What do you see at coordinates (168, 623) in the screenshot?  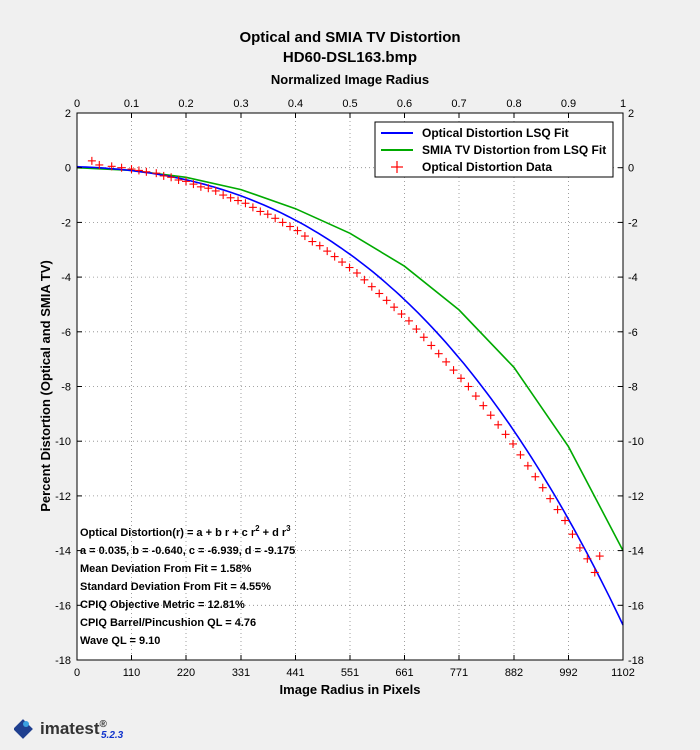 I see `annotation-line-6: CPIQ Barrel/Pincushion QL = 4.76` at bounding box center [168, 623].